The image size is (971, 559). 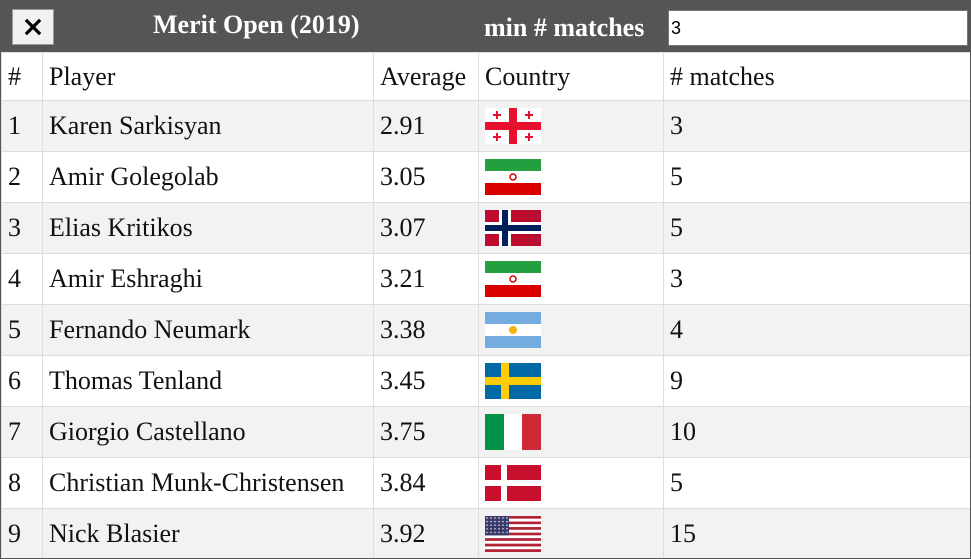 I want to click on rank-cell: 3, so click(x=22, y=228).